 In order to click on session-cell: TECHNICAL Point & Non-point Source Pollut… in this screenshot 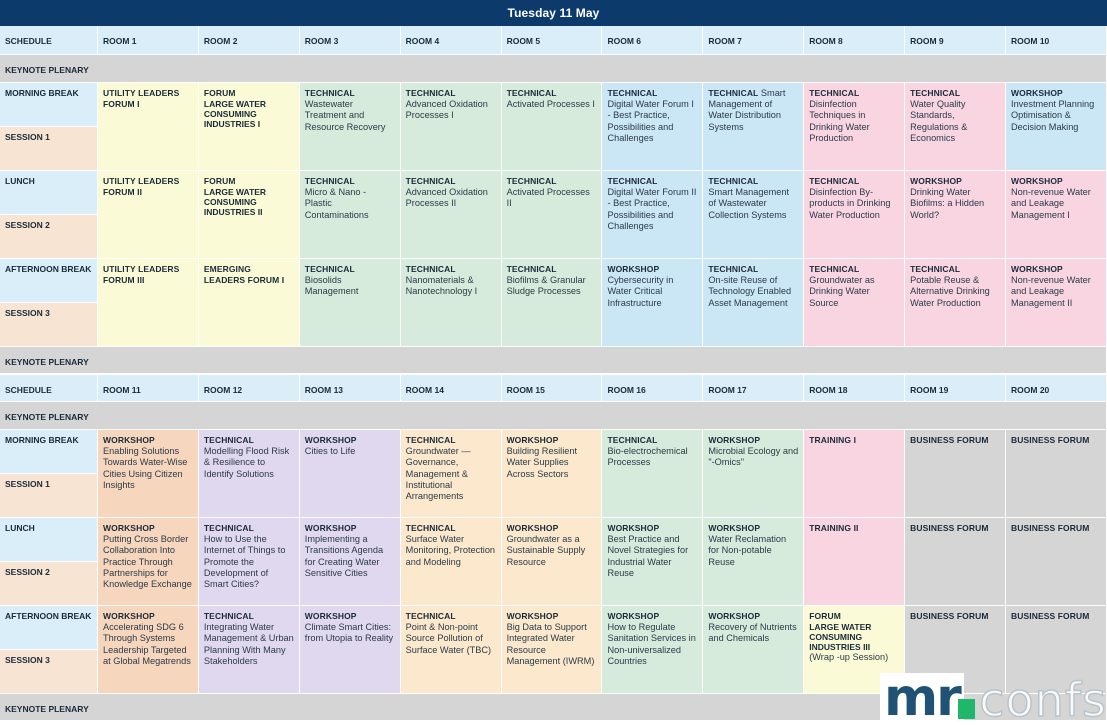, I will do `click(451, 650)`.